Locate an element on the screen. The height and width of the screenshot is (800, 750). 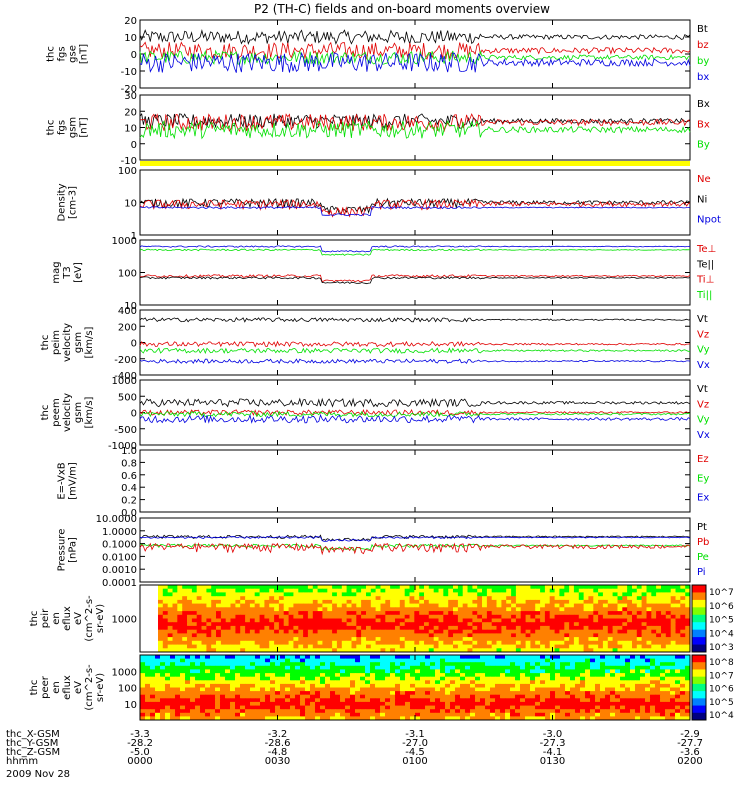
legend-label: Ni is located at coordinates (702, 199).